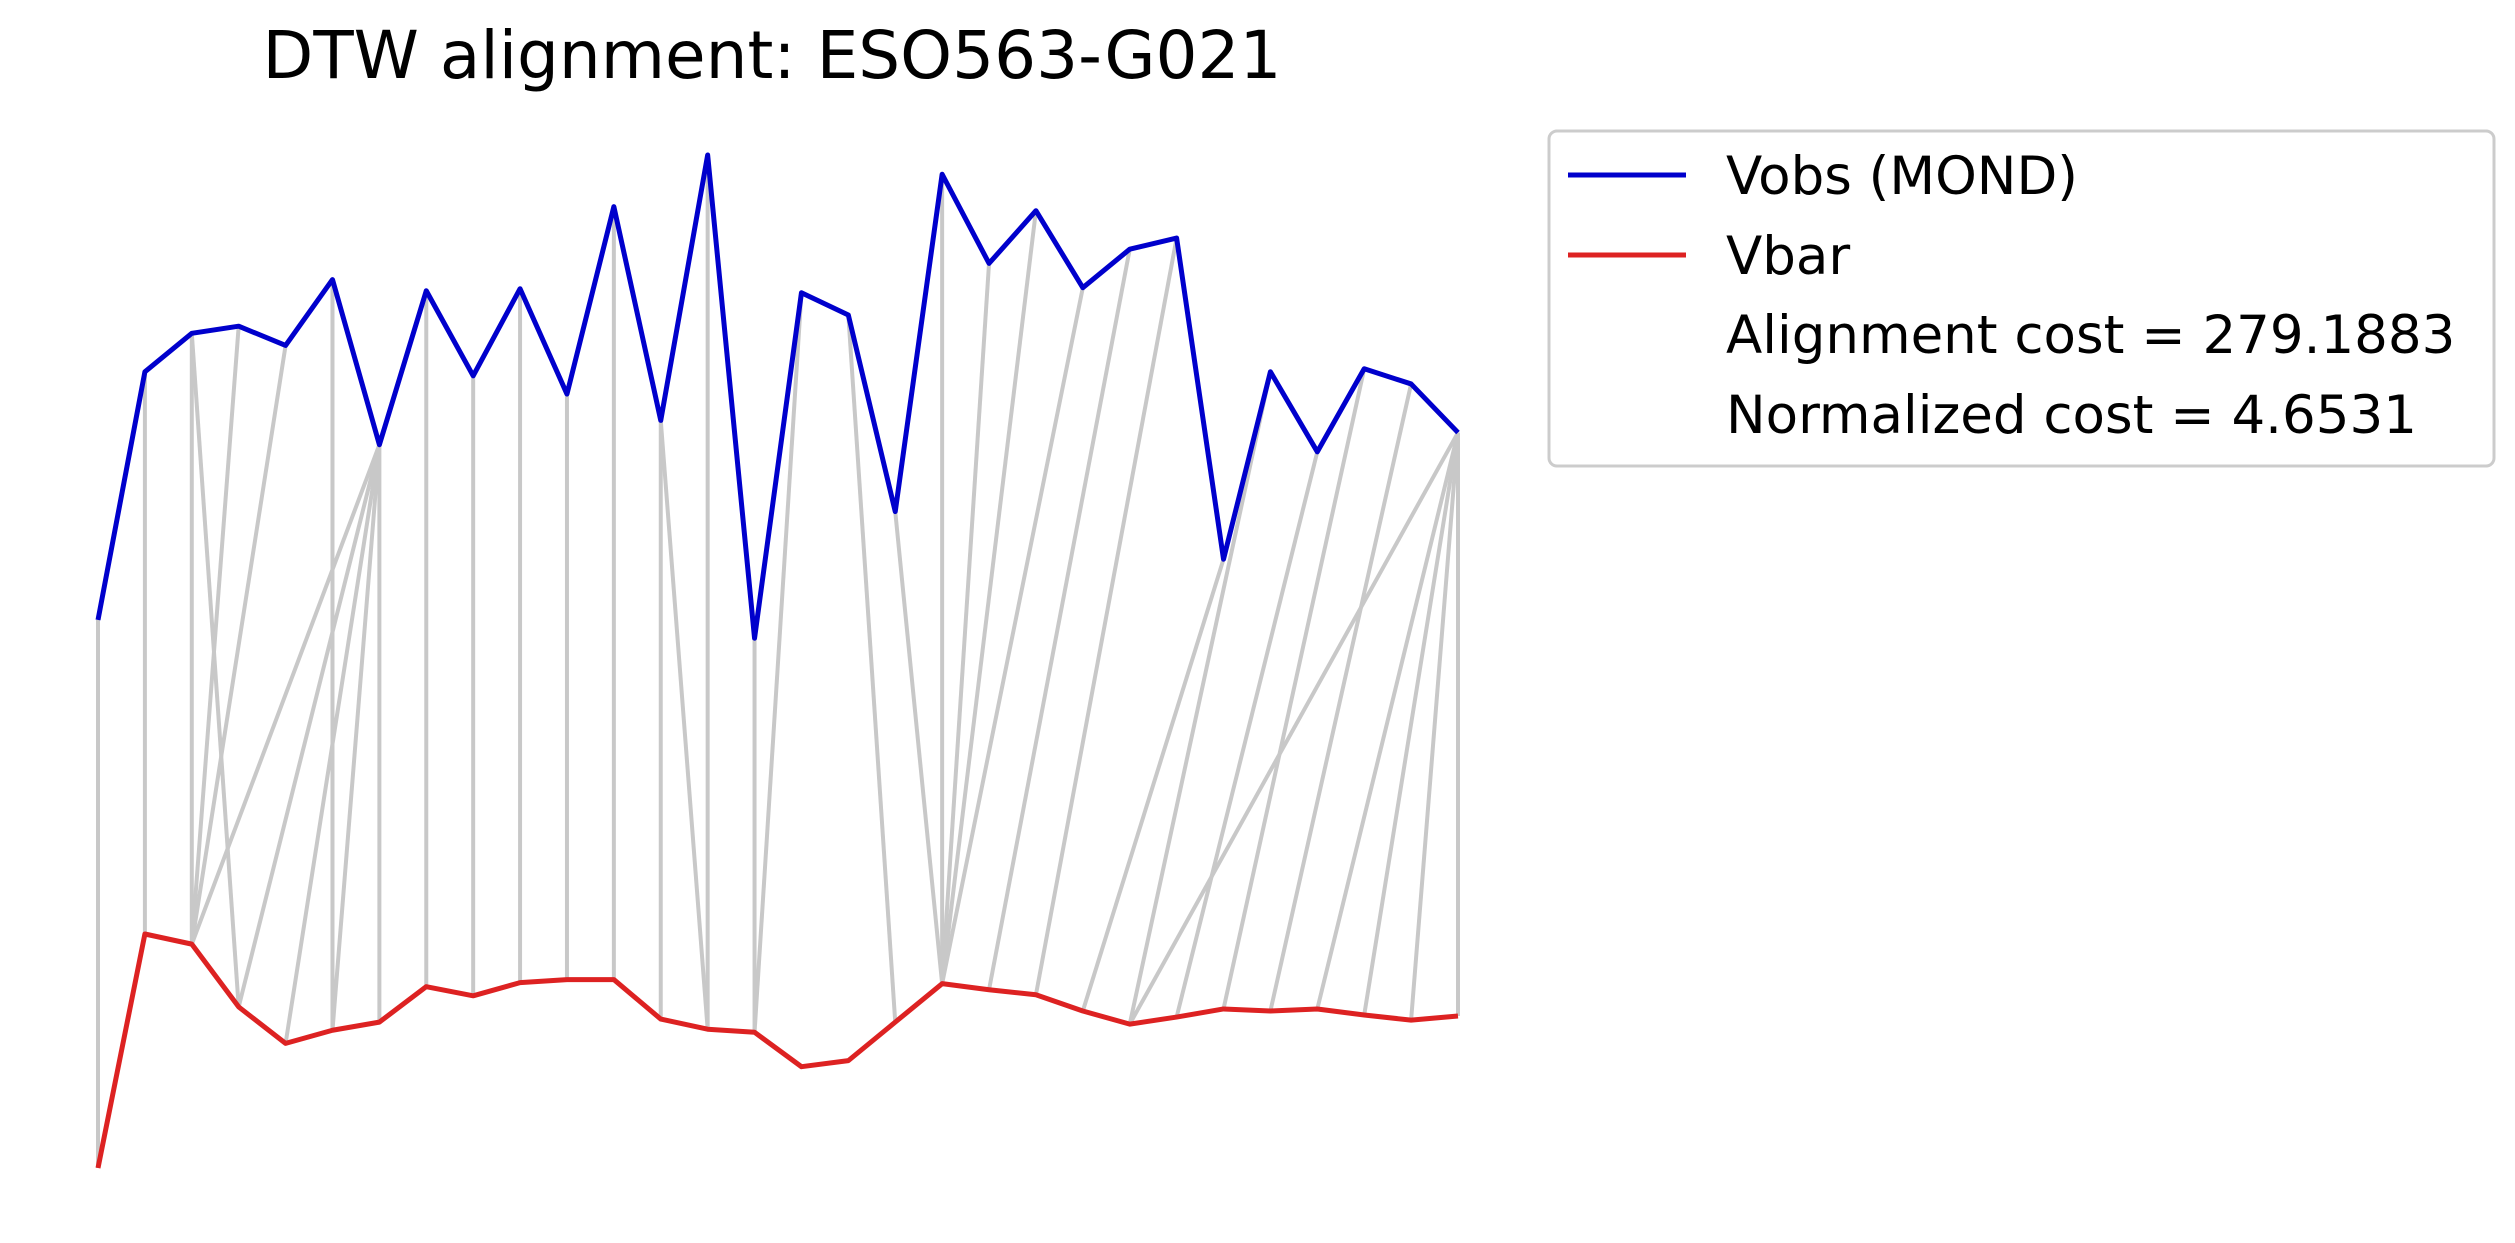  I want to click on legend-label-vbar: Vbar, so click(1788, 256).